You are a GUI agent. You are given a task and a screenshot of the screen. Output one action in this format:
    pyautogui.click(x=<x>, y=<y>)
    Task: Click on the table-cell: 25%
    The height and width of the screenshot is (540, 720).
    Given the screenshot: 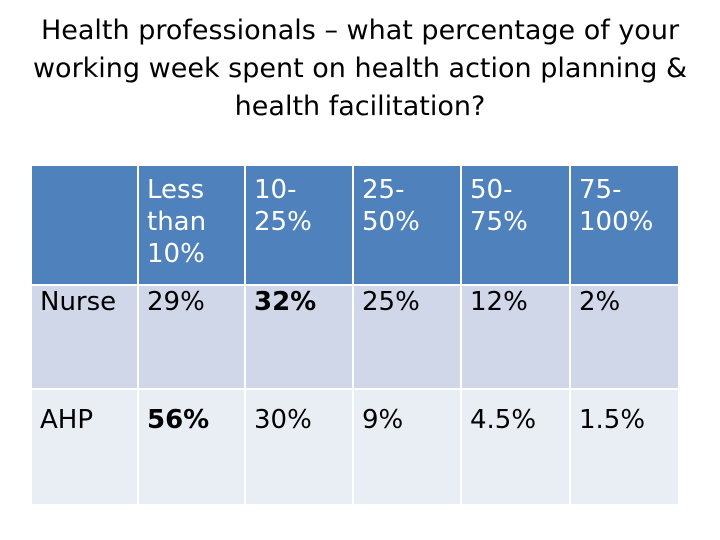 What is the action you would take?
    pyautogui.click(x=407, y=337)
    